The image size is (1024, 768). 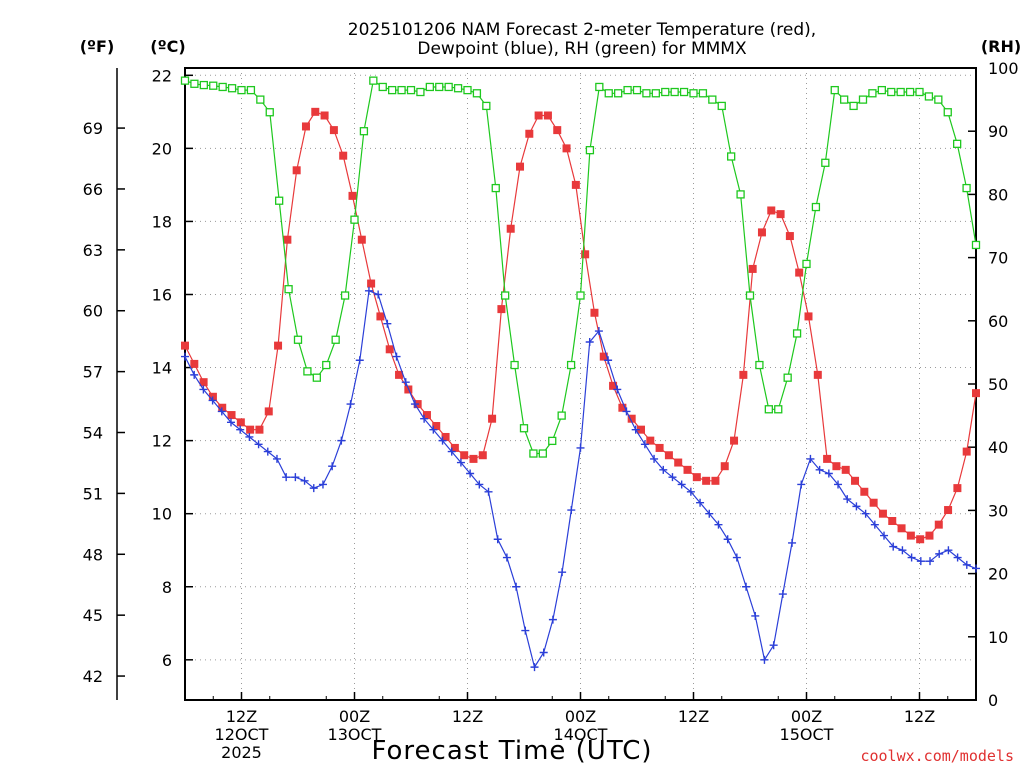 What do you see at coordinates (93, 615) in the screenshot?
I see `fahrenheit-tick-label: 45` at bounding box center [93, 615].